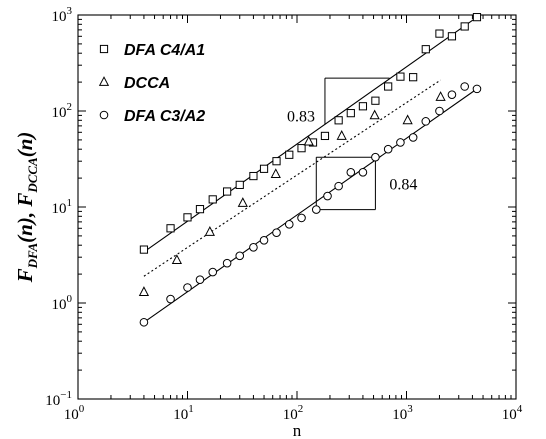  I want to click on y-tick-label: 10¹, so click(62, 207).